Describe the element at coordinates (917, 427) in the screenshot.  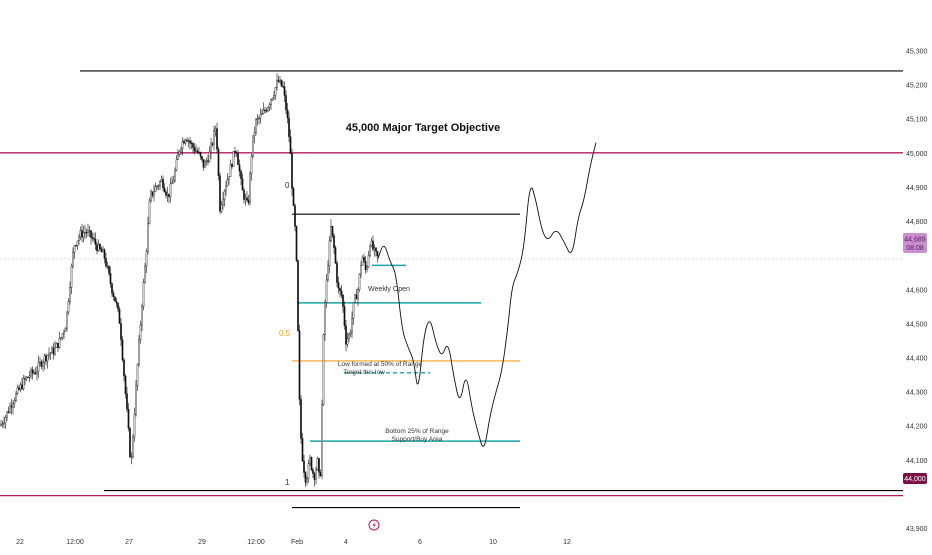
I see `y-tick-label: 44,200` at that location.